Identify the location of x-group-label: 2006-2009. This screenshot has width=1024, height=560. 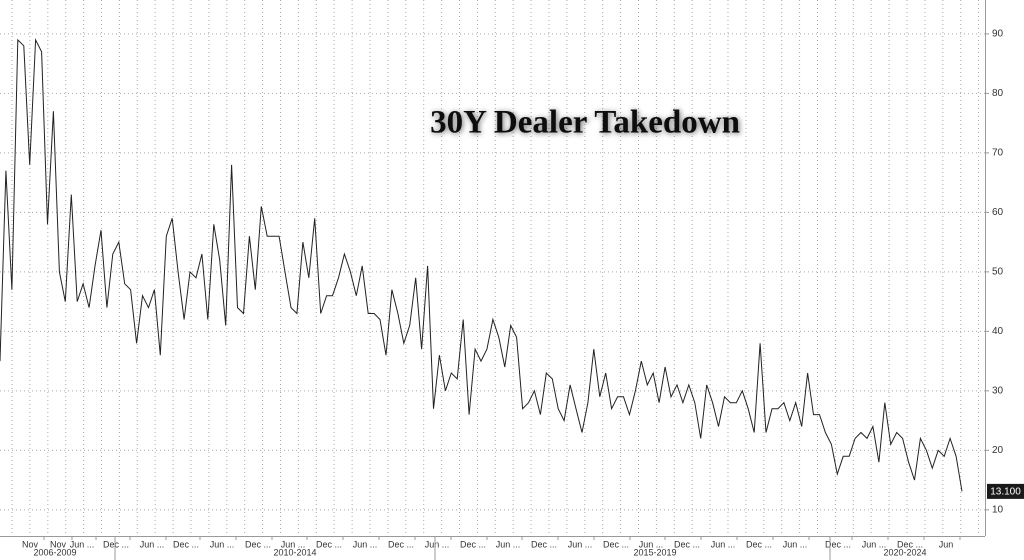
(54, 552).